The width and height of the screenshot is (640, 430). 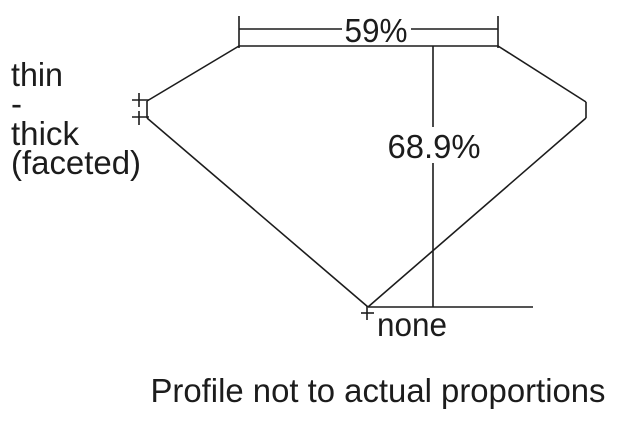 I want to click on culet-label: none, so click(x=412, y=324).